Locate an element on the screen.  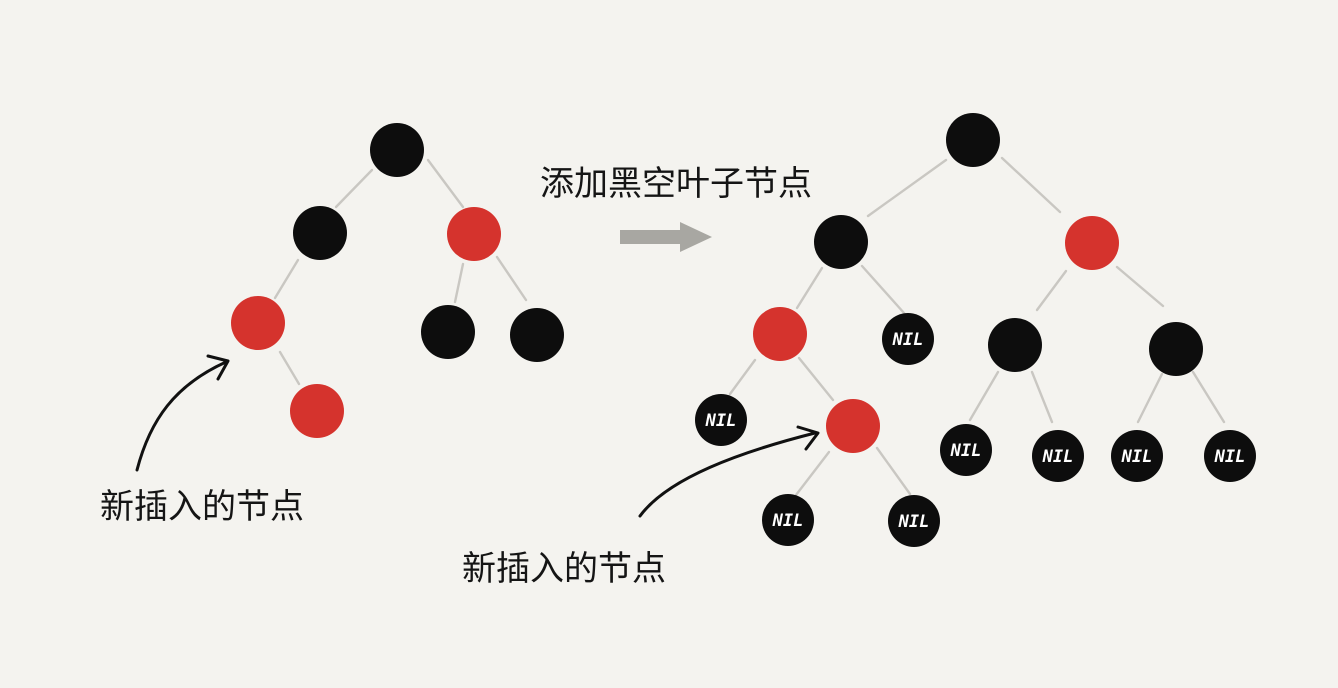
new-node-label-right: 新插入的节点 is located at coordinates (564, 569).